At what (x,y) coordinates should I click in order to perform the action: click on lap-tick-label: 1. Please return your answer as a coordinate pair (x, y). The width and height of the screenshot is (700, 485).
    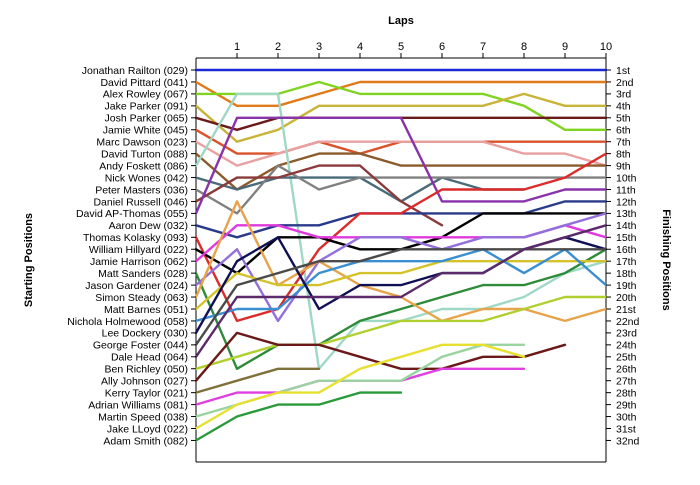
    Looking at the image, I should click on (237, 47).